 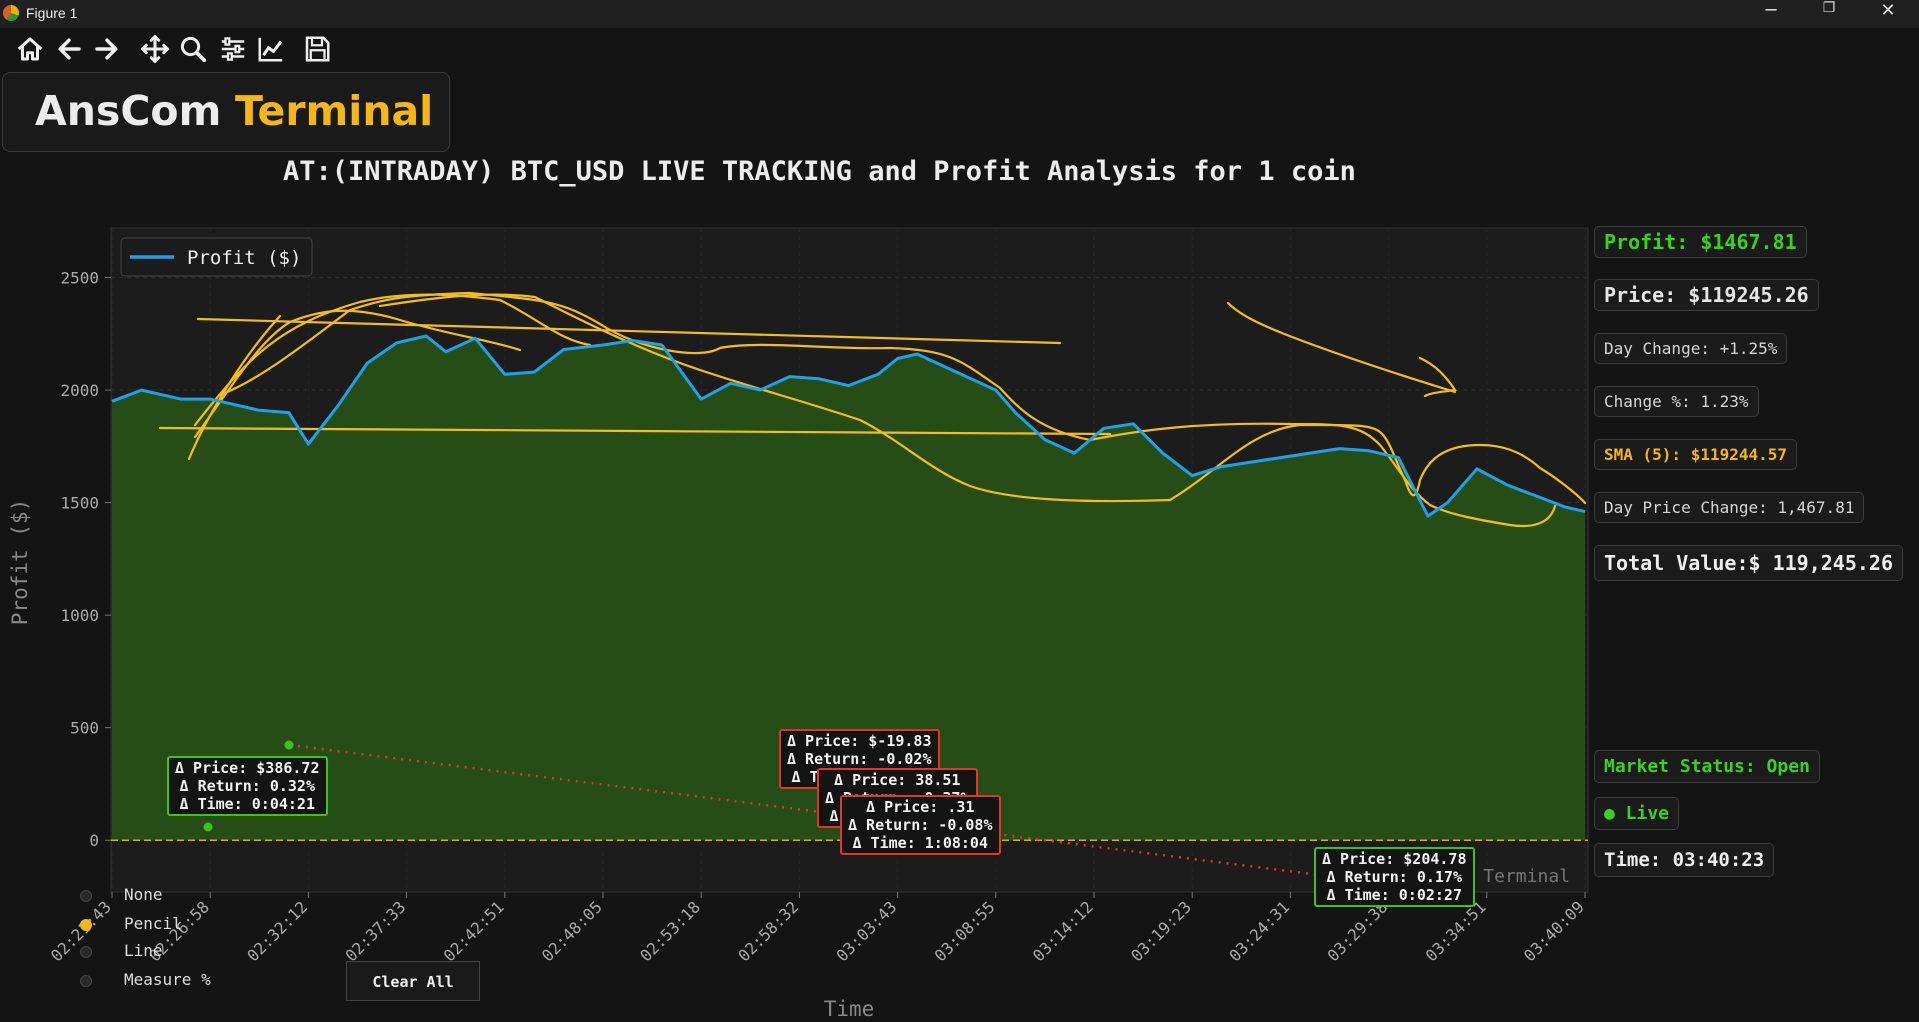 I want to click on legend-label: Profit ($), so click(x=244, y=258).